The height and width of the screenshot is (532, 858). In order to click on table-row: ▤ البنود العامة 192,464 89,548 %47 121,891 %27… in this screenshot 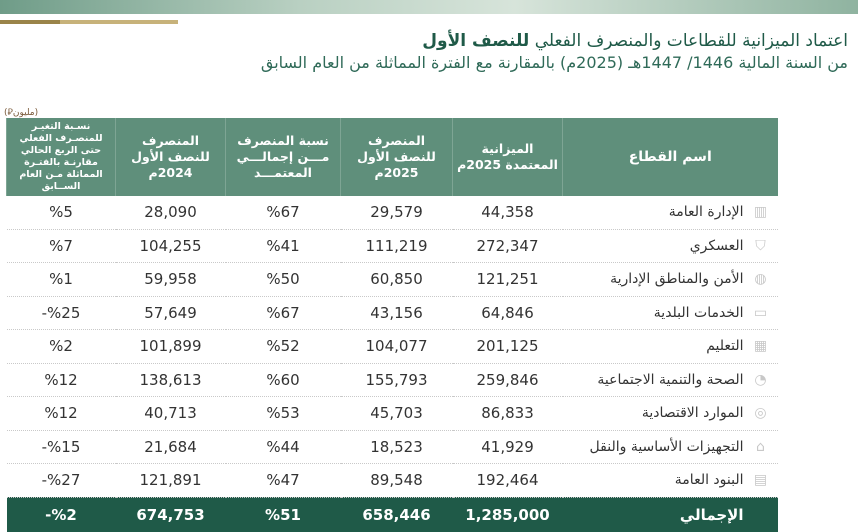, I will do `click(392, 480)`.